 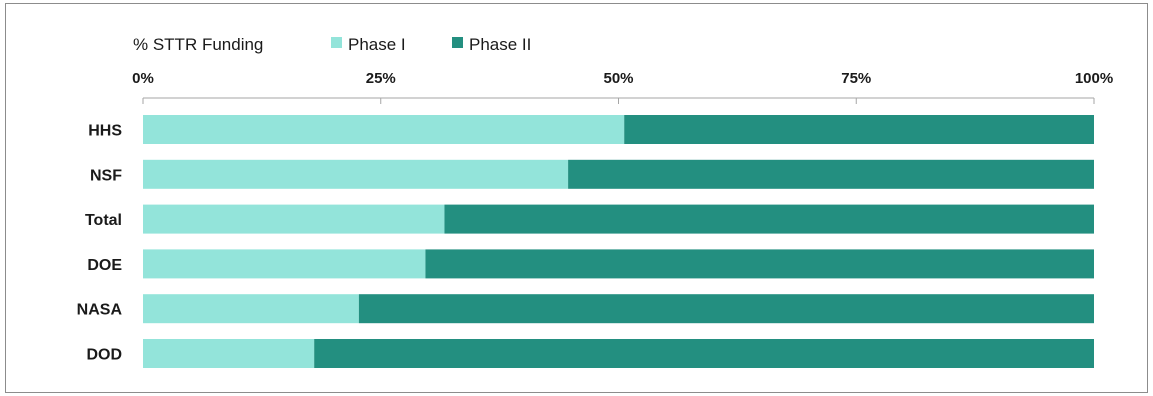 I want to click on category-label: DOE, so click(x=104, y=265).